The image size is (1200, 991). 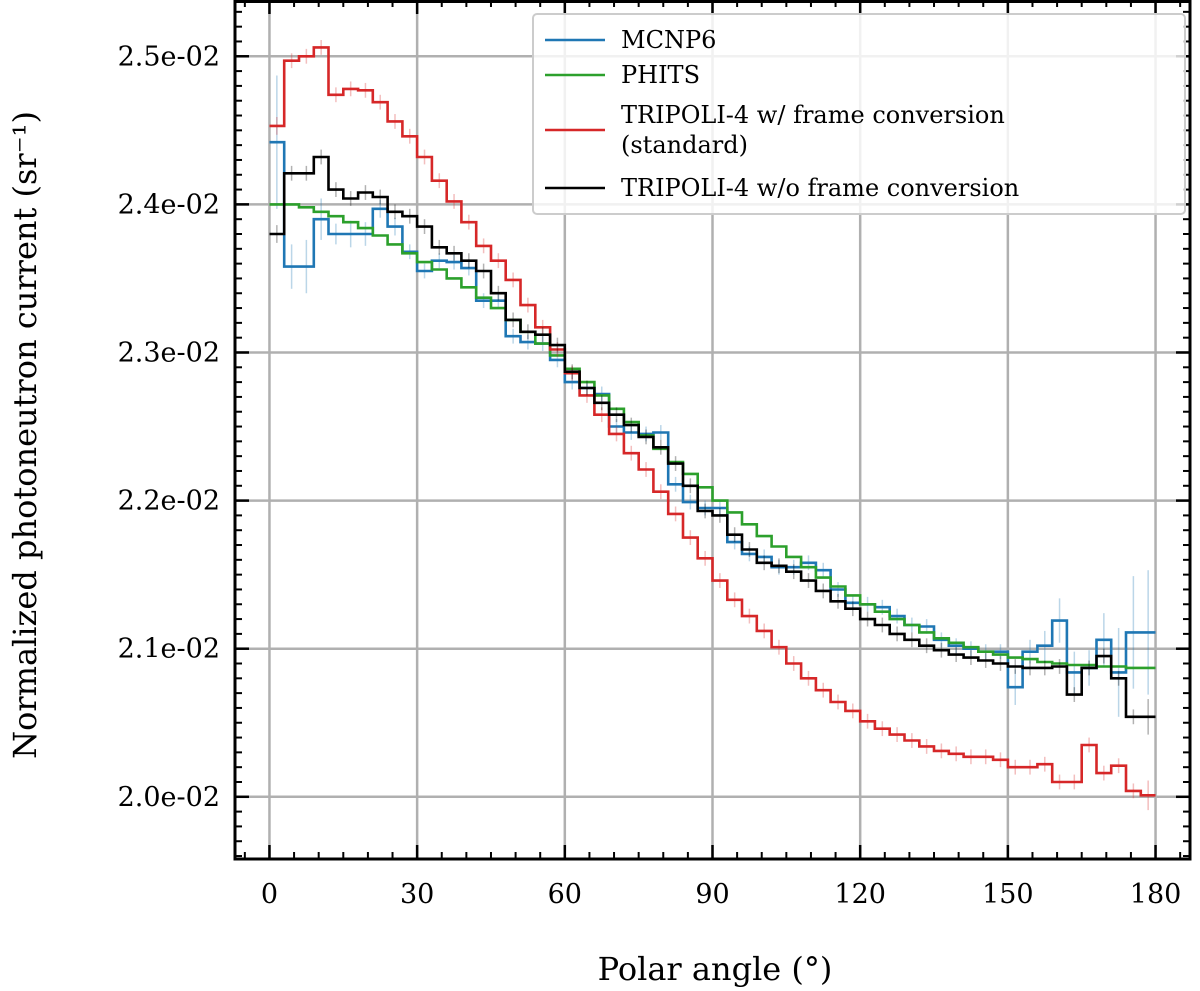 I want to click on y-tick-label-4: 2.4e-02, so click(x=169, y=204).